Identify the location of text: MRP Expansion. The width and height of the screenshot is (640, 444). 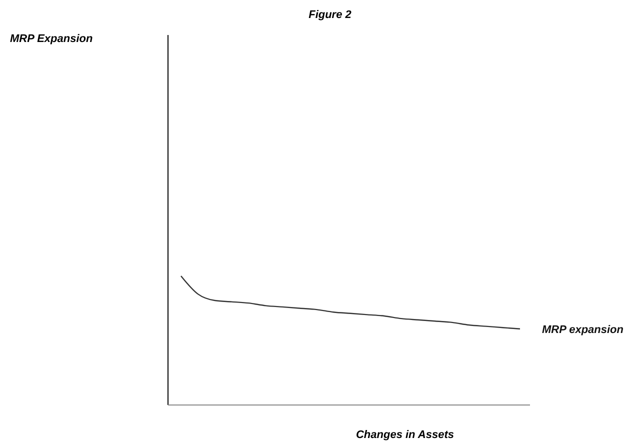
(51, 39).